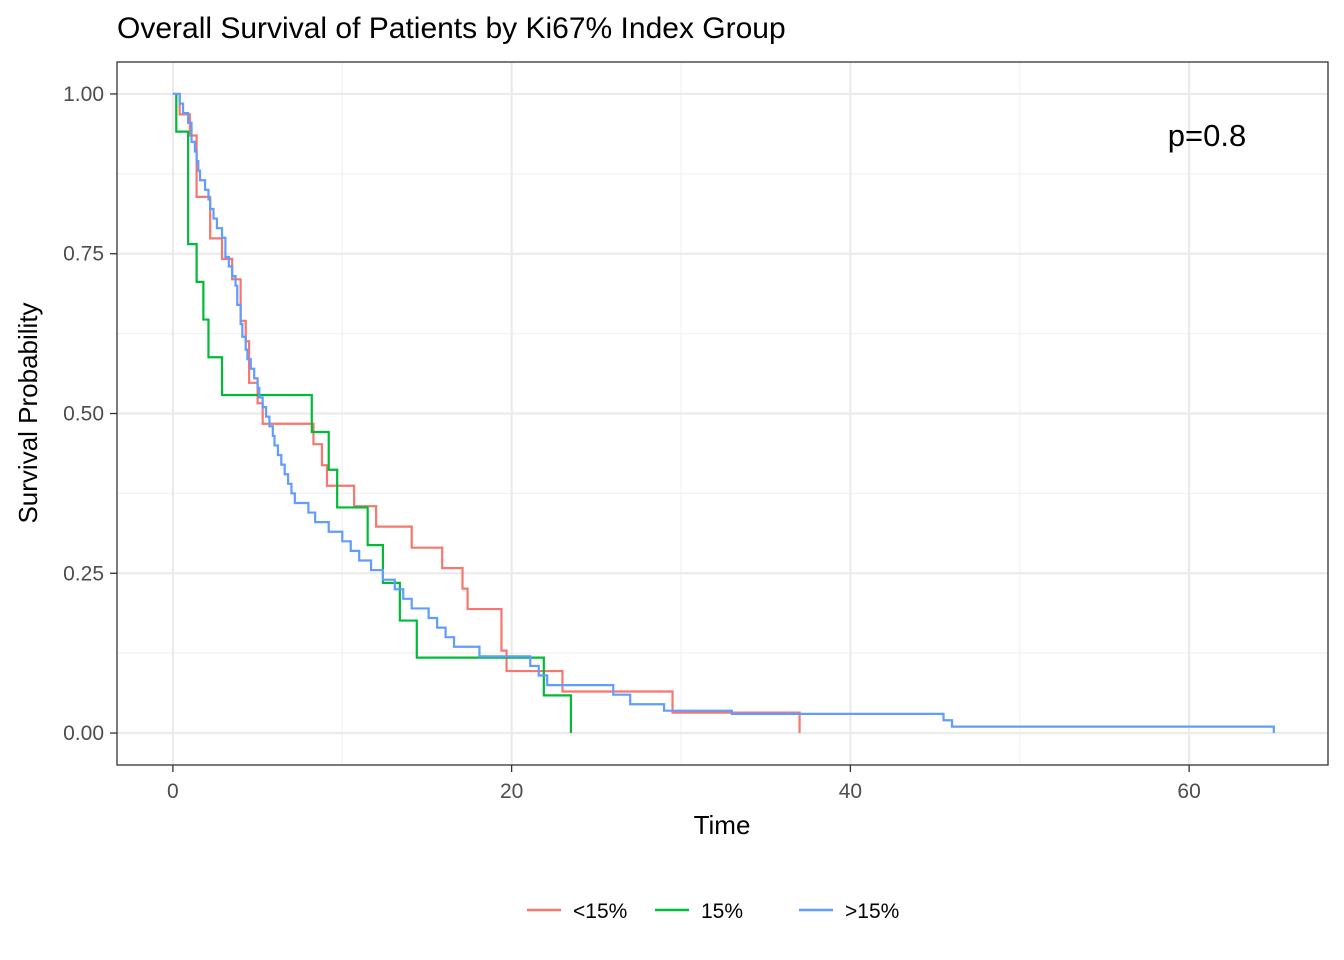 The image size is (1344, 960). Describe the element at coordinates (83, 94) in the screenshot. I see `y-tick-label-4: 1.00` at that location.